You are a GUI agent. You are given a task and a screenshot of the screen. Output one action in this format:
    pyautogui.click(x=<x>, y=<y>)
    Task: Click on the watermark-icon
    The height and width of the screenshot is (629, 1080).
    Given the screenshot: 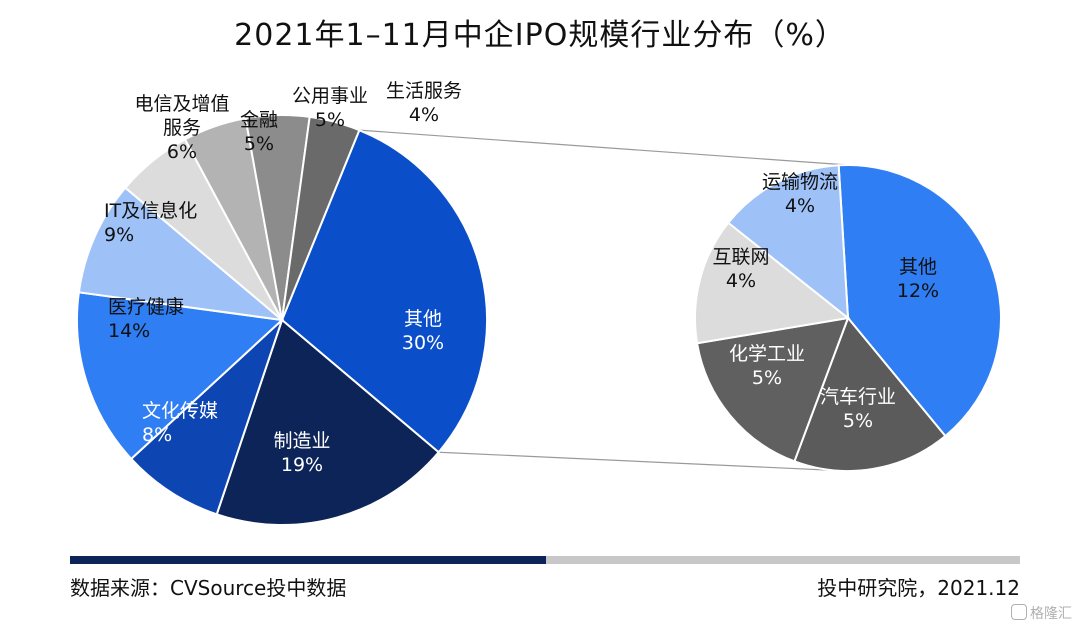 What is the action you would take?
    pyautogui.click(x=1019, y=612)
    